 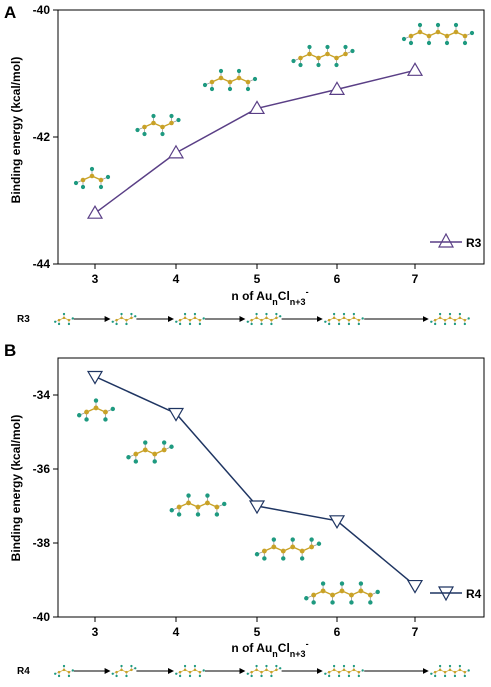 I want to click on series-line, so click(x=255, y=141).